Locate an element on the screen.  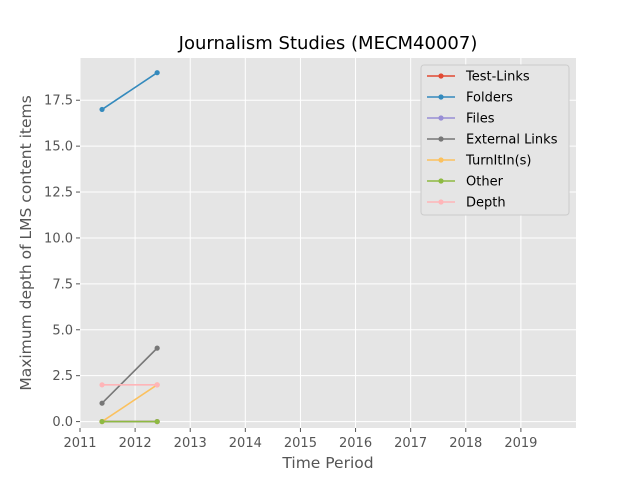
legend-item: Depth is located at coordinates (466, 203).